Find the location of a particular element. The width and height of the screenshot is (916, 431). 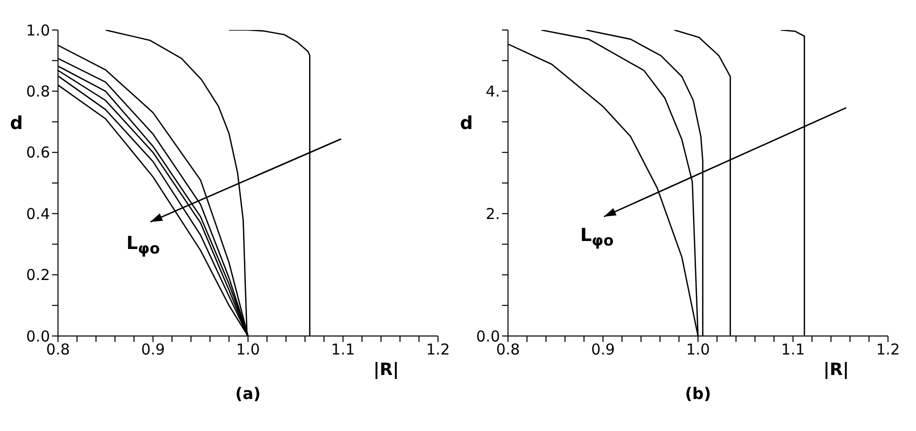

text: (a) is located at coordinates (248, 393).